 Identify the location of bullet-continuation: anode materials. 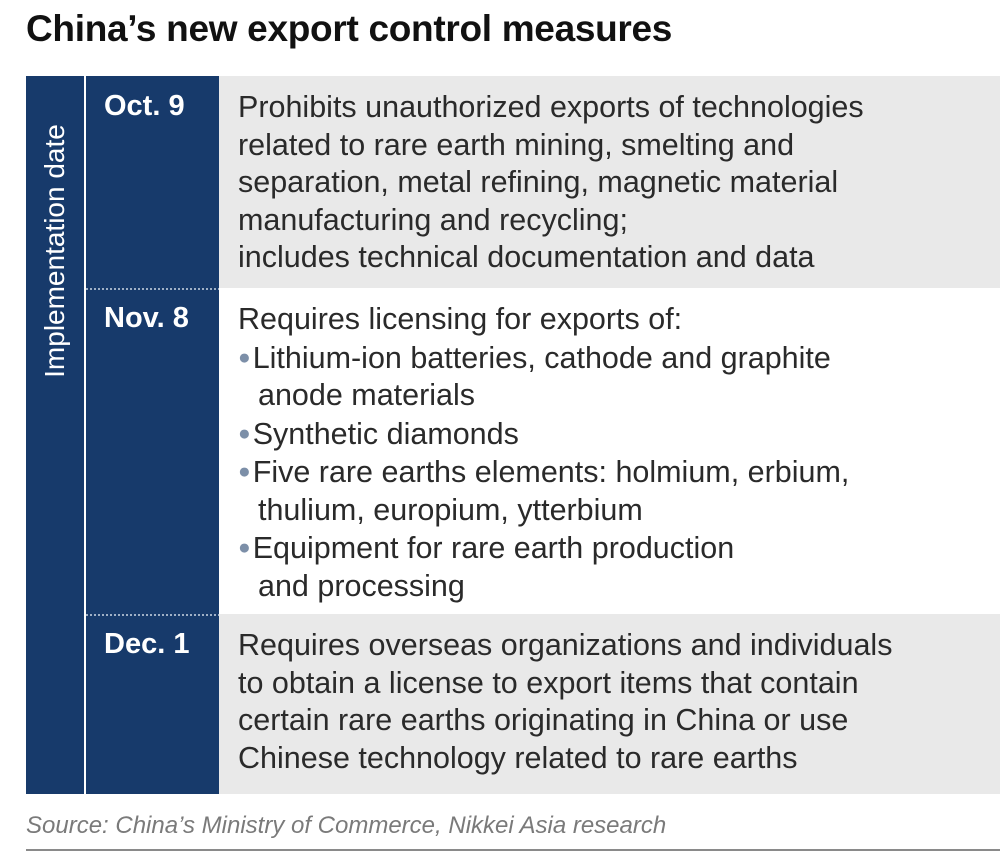
(367, 395).